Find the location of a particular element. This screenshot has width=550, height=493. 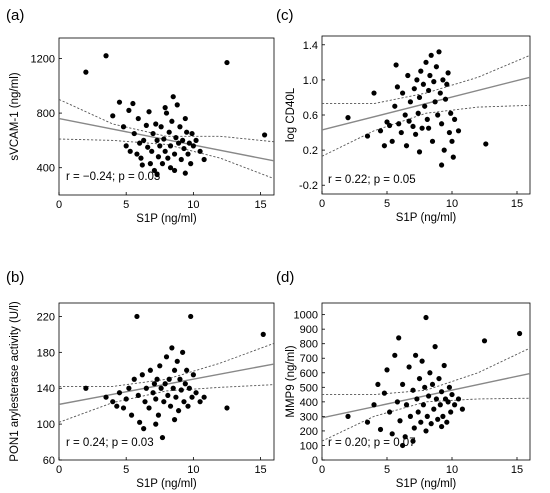

y-tick-label: 180 is located at coordinates (46, 353).